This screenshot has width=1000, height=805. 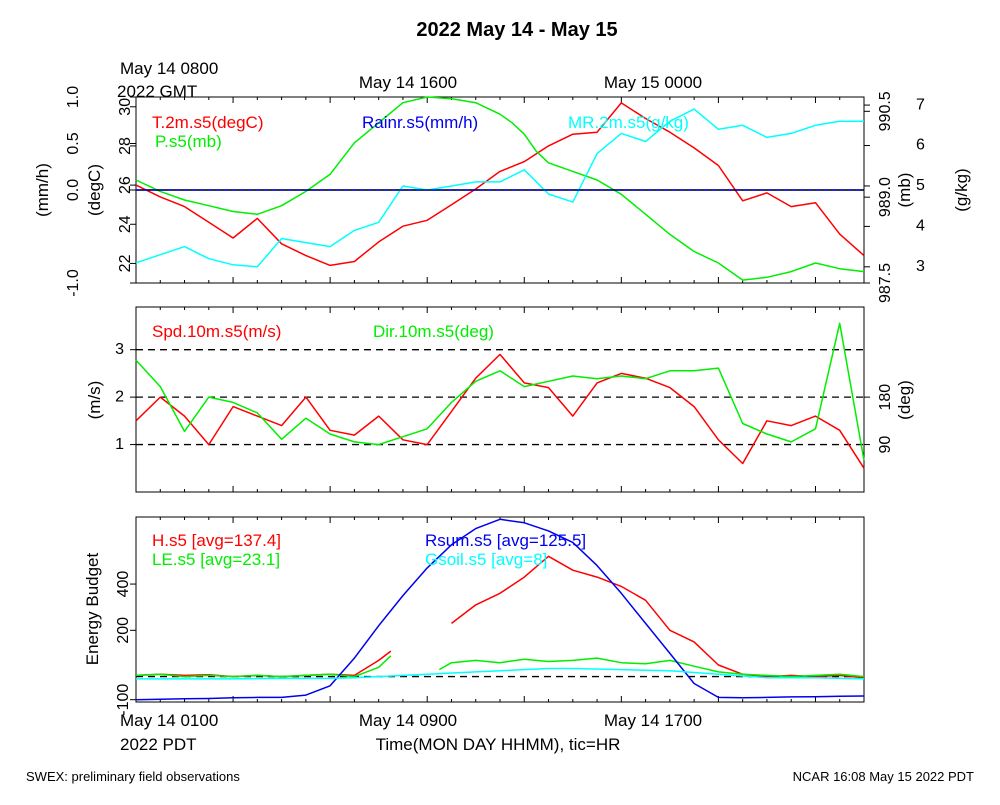 I want to click on bottom-main-tick-label: 200, so click(x=123, y=630).